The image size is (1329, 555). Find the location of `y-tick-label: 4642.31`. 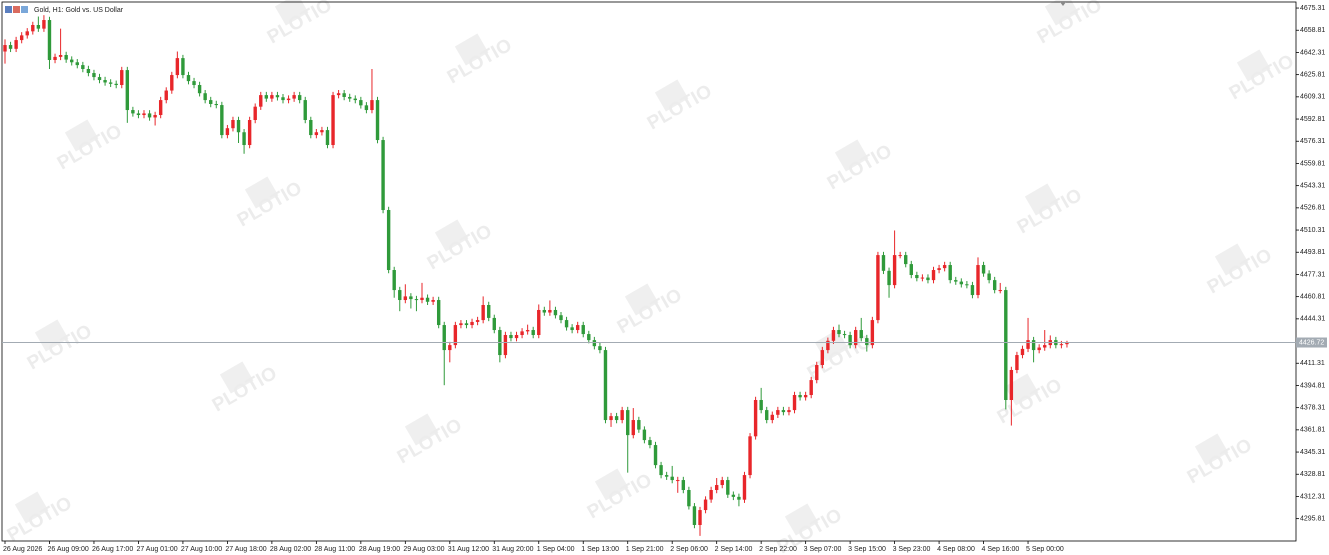

y-tick-label: 4642.31 is located at coordinates (1312, 52).